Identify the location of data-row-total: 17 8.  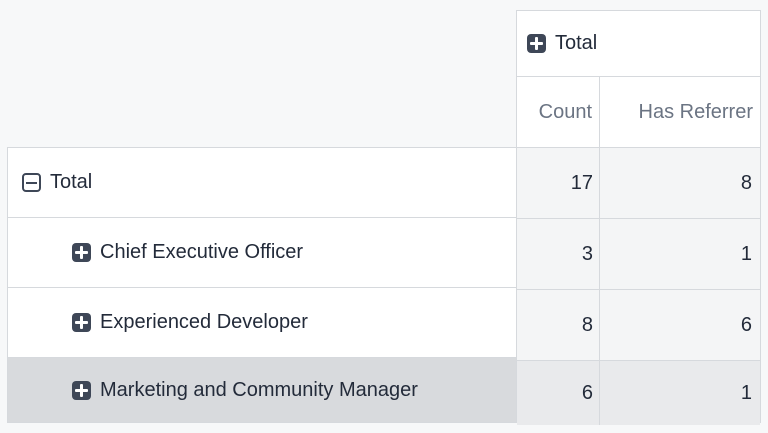
(638, 183).